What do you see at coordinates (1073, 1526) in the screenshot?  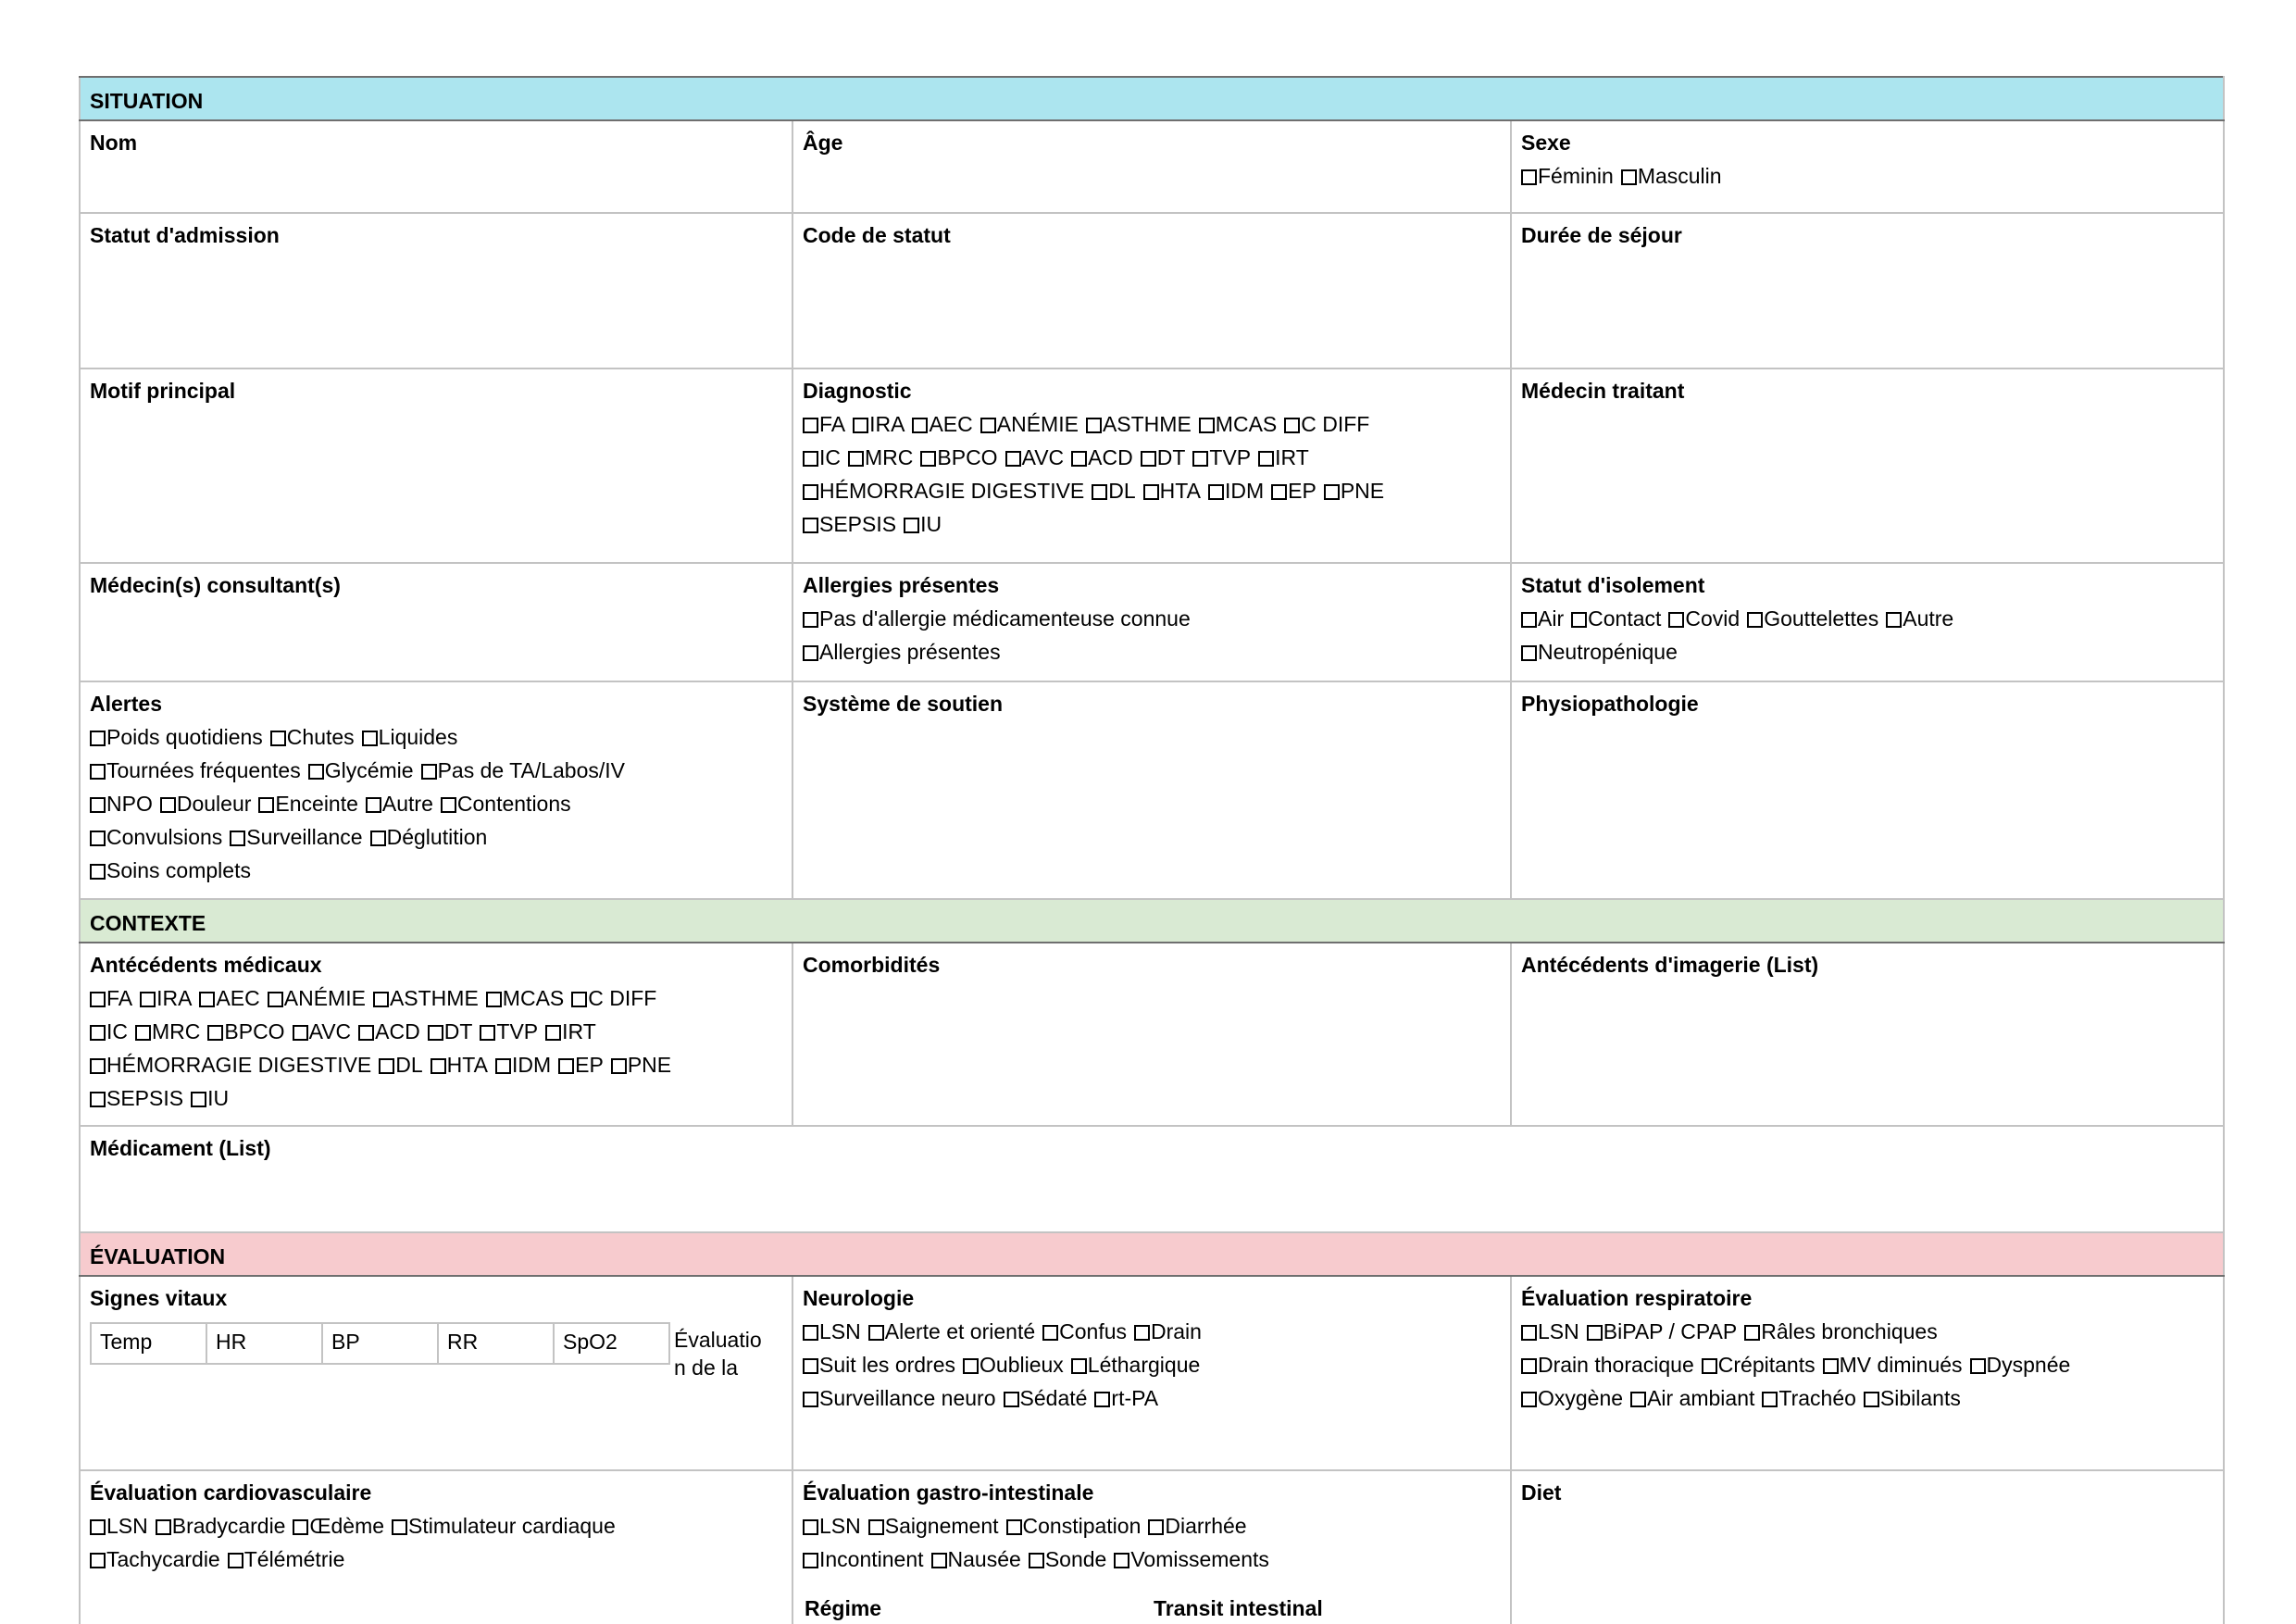 I see `checkbox-option: Constipation` at bounding box center [1073, 1526].